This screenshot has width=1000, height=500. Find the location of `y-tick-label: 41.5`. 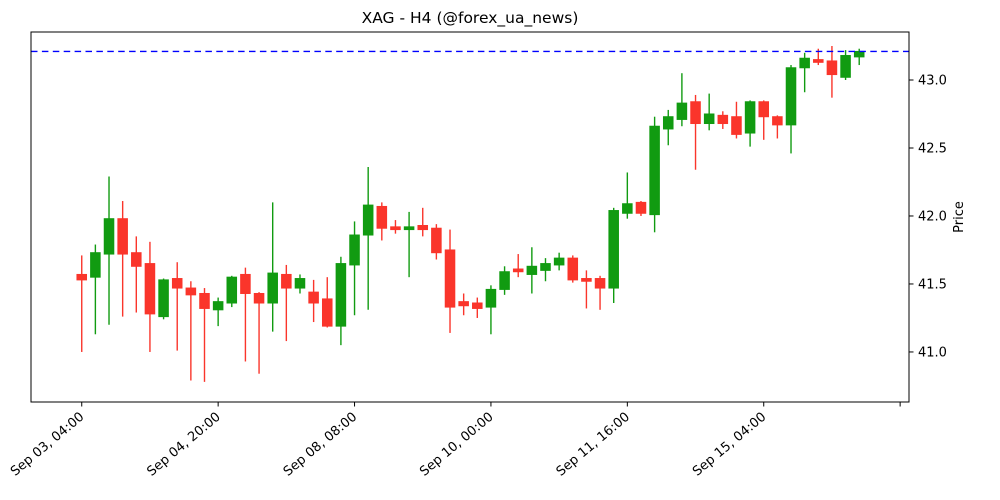

y-tick-label: 41.5 is located at coordinates (932, 284).